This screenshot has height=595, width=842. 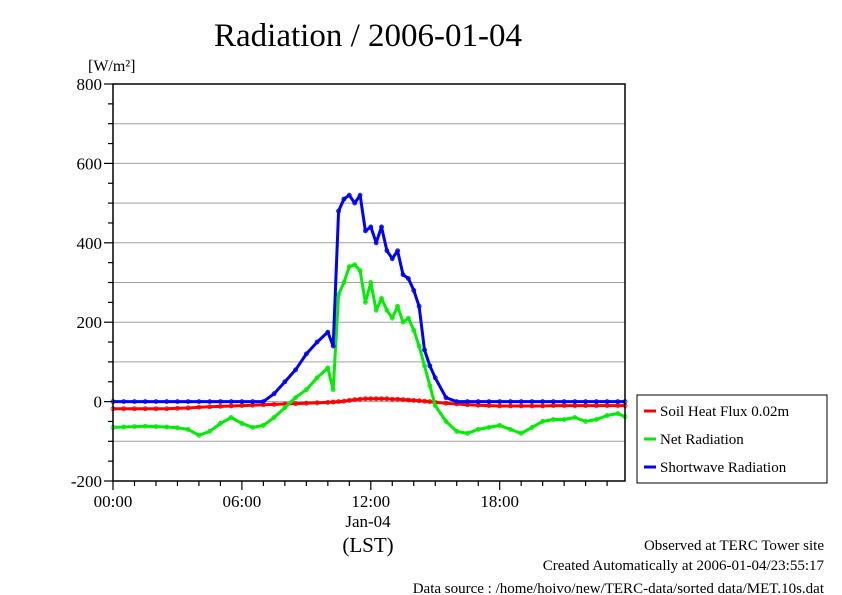 I want to click on legend-label: Net Radiation, so click(x=702, y=440).